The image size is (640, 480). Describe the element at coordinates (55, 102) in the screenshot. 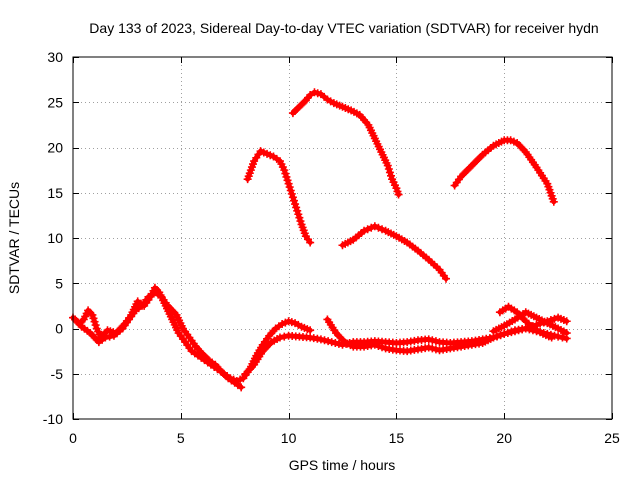

I see `y-tick-label: 25` at that location.